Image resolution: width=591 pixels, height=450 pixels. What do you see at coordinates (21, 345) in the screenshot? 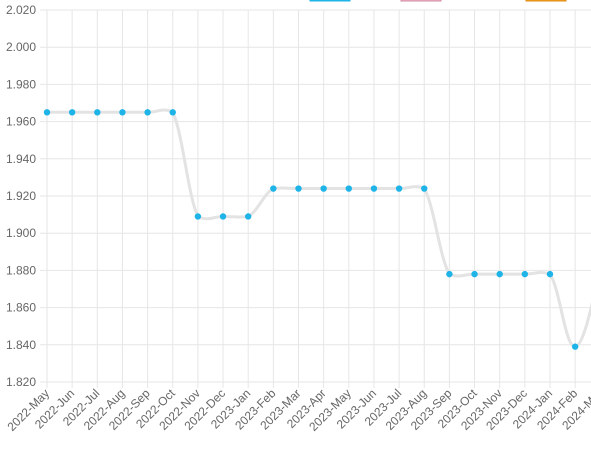
I see `y-tick-label: 1.840` at bounding box center [21, 345].